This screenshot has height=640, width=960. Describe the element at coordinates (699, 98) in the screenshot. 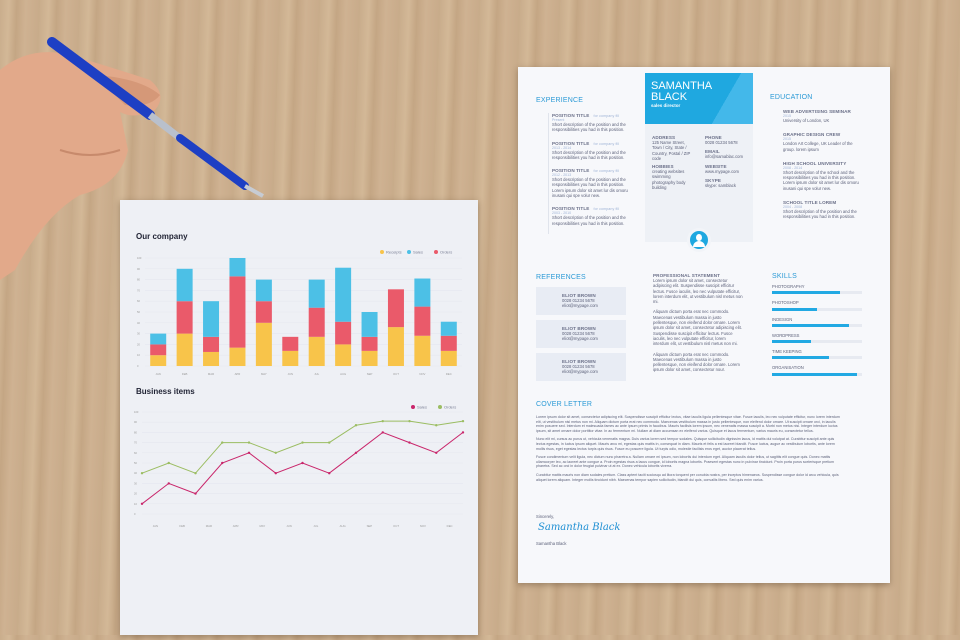

I see `name-block: SAMANTHA BLACK sales director` at that location.